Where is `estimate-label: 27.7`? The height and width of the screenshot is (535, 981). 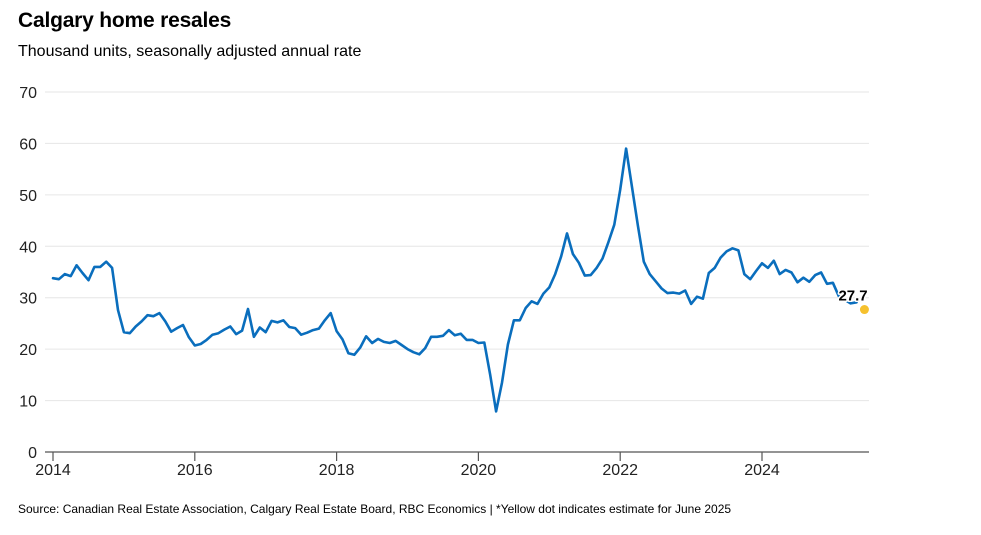 estimate-label: 27.7 is located at coordinates (852, 296).